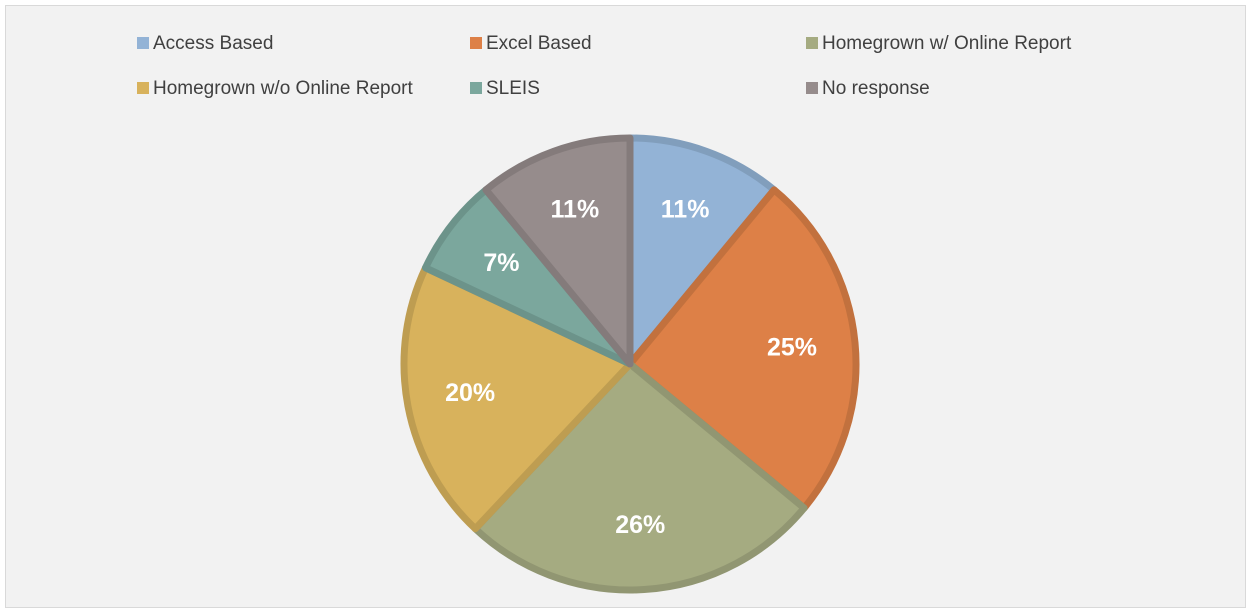  I want to click on legend-label: No response, so click(876, 88).